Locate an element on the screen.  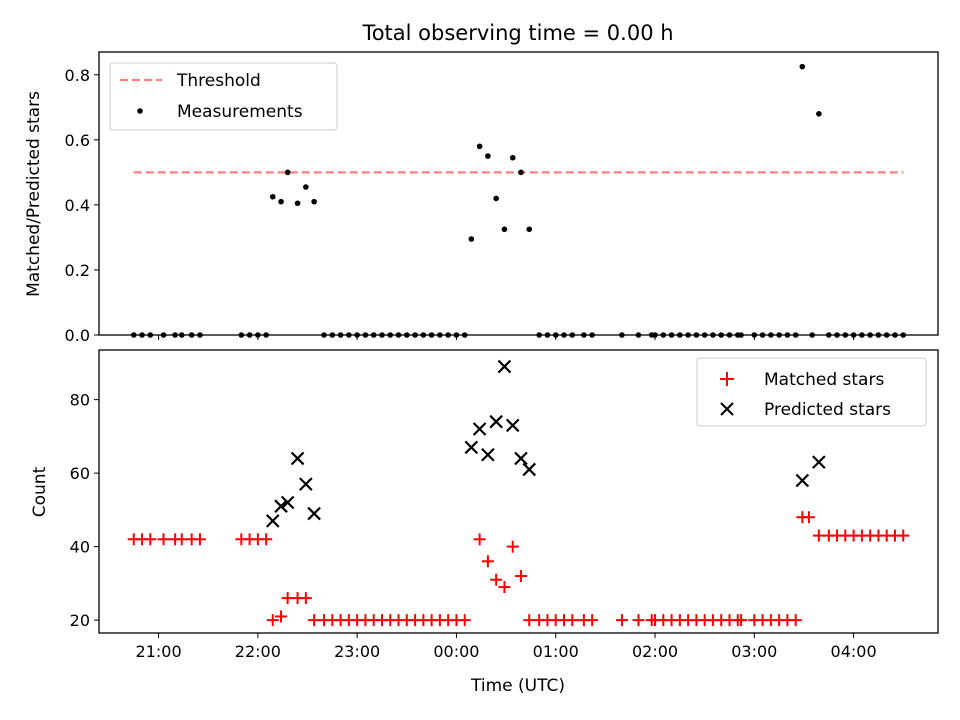
top-legend: Threshold Measurements is located at coordinates (223, 96).